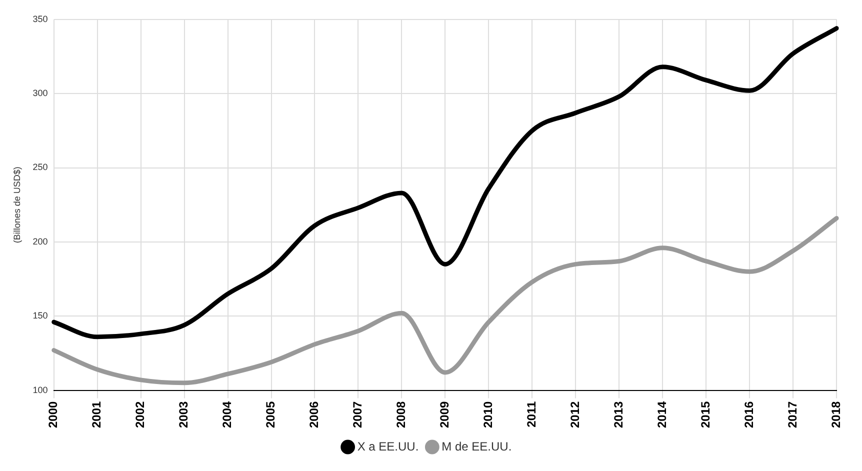 Image resolution: width=862 pixels, height=471 pixels. Describe the element at coordinates (531, 414) in the screenshot. I see `x-tick-label: 2011` at that location.